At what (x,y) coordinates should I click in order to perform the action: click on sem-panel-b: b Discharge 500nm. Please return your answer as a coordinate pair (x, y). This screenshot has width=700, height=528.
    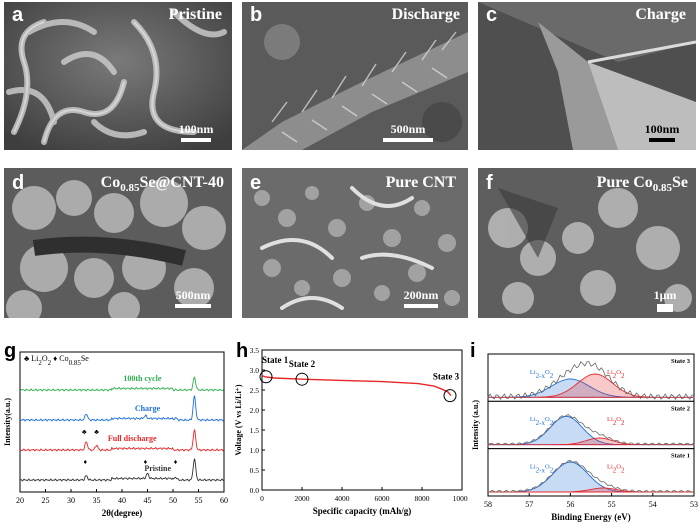
    Looking at the image, I should click on (355, 76).